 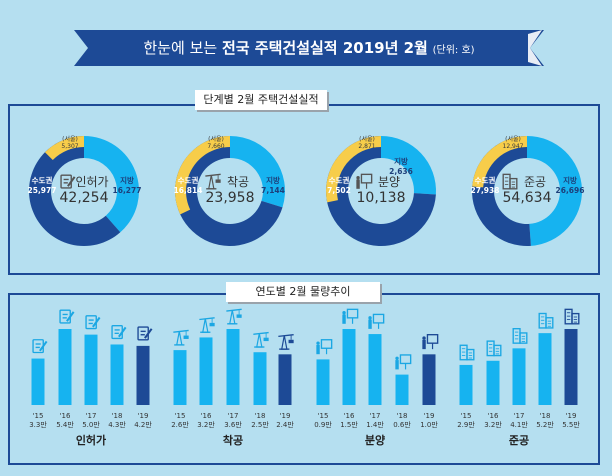 I want to click on stage-section-title: 단계별 2월 주택건설실적, so click(x=261, y=100).